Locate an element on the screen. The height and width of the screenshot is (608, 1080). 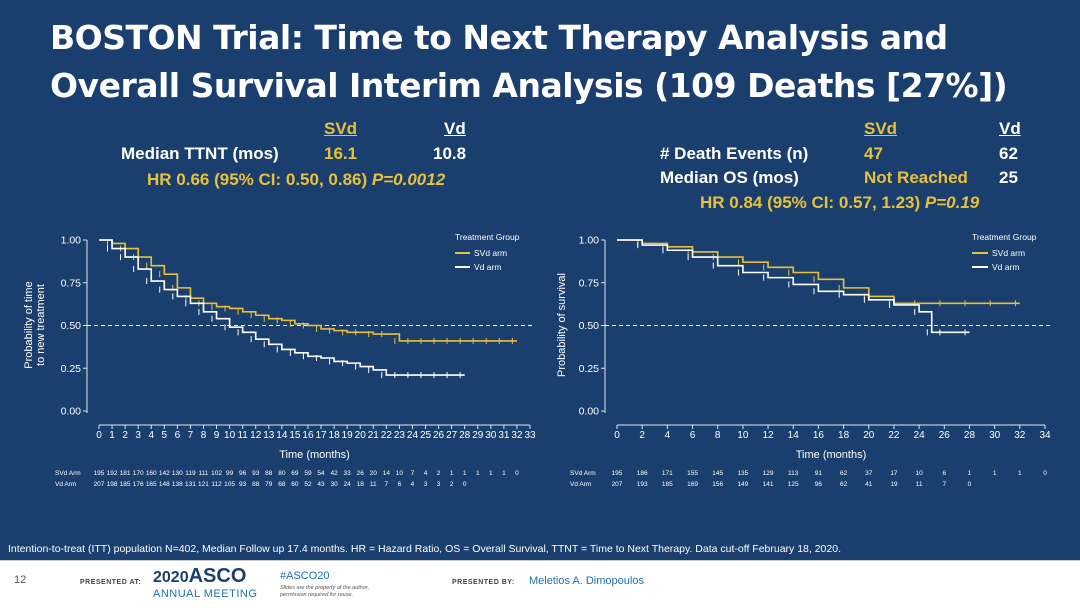
ttnt-risk-value: 7 is located at coordinates (387, 484).